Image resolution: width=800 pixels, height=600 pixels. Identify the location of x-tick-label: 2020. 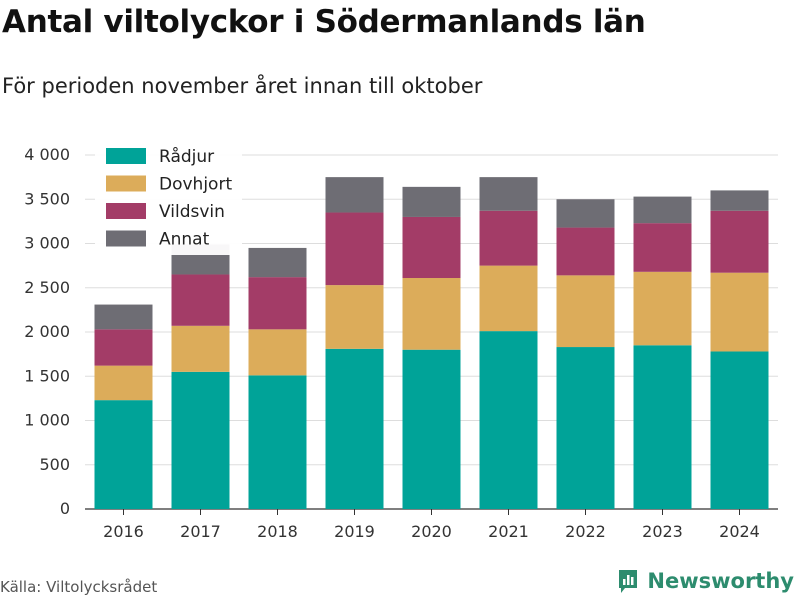
(431, 531).